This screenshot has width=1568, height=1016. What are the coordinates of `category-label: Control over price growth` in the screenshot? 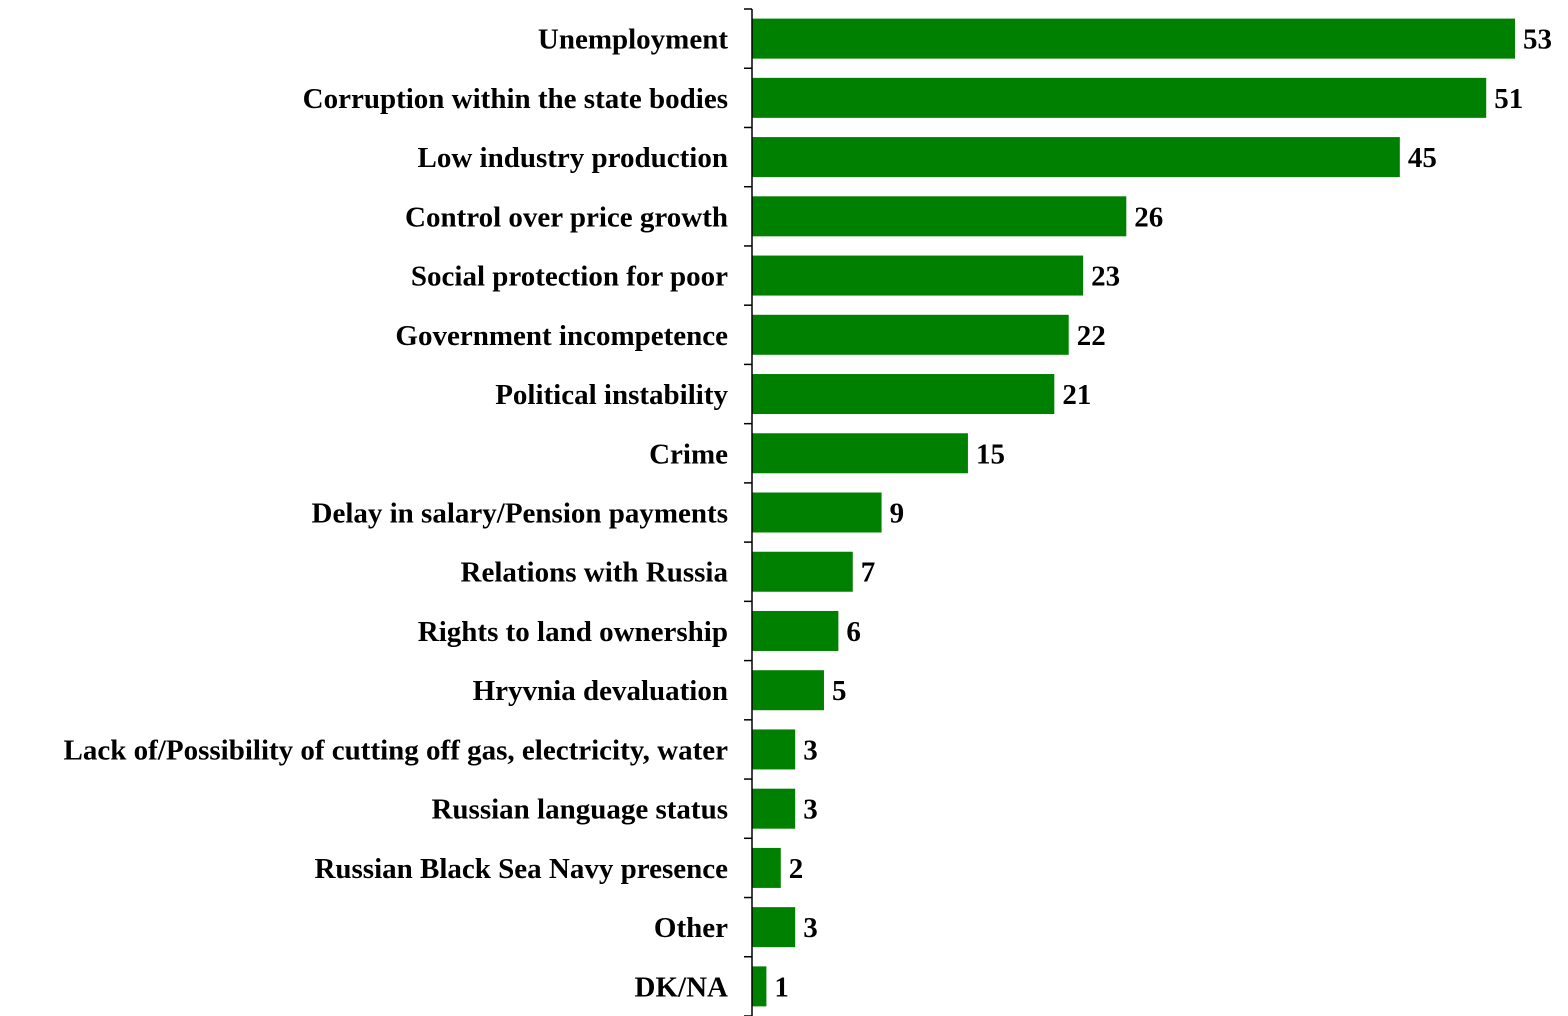 It's located at (566, 217).